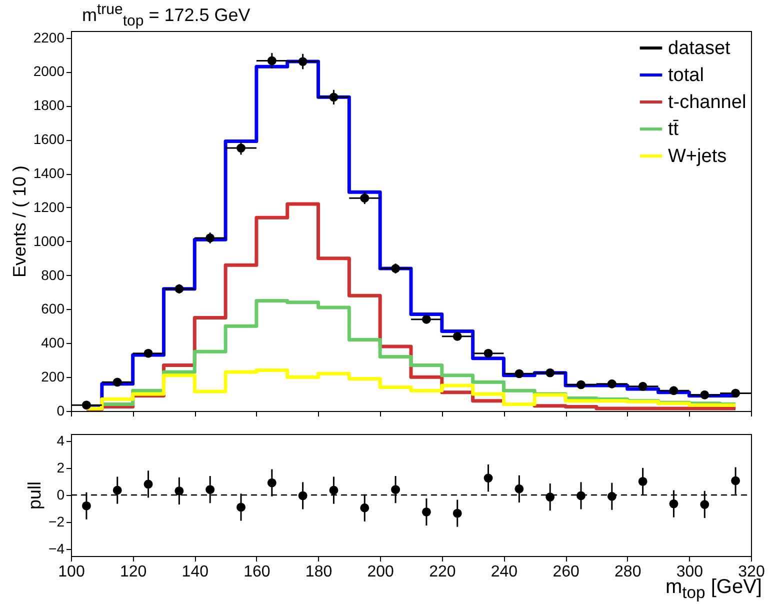 The height and width of the screenshot is (607, 776). Describe the element at coordinates (34, 495) in the screenshot. I see `y-axis-title: pull` at that location.